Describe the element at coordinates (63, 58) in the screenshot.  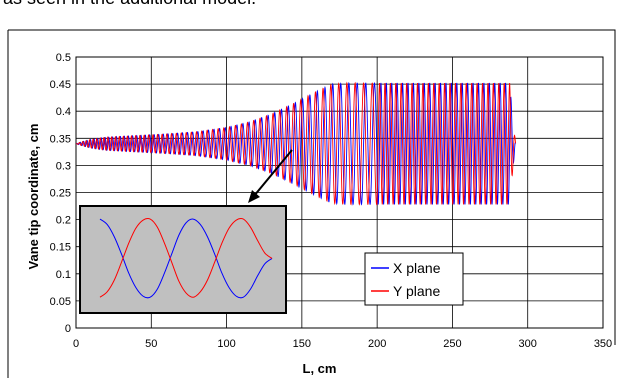
I see `y-tick-label: 0.5` at that location.